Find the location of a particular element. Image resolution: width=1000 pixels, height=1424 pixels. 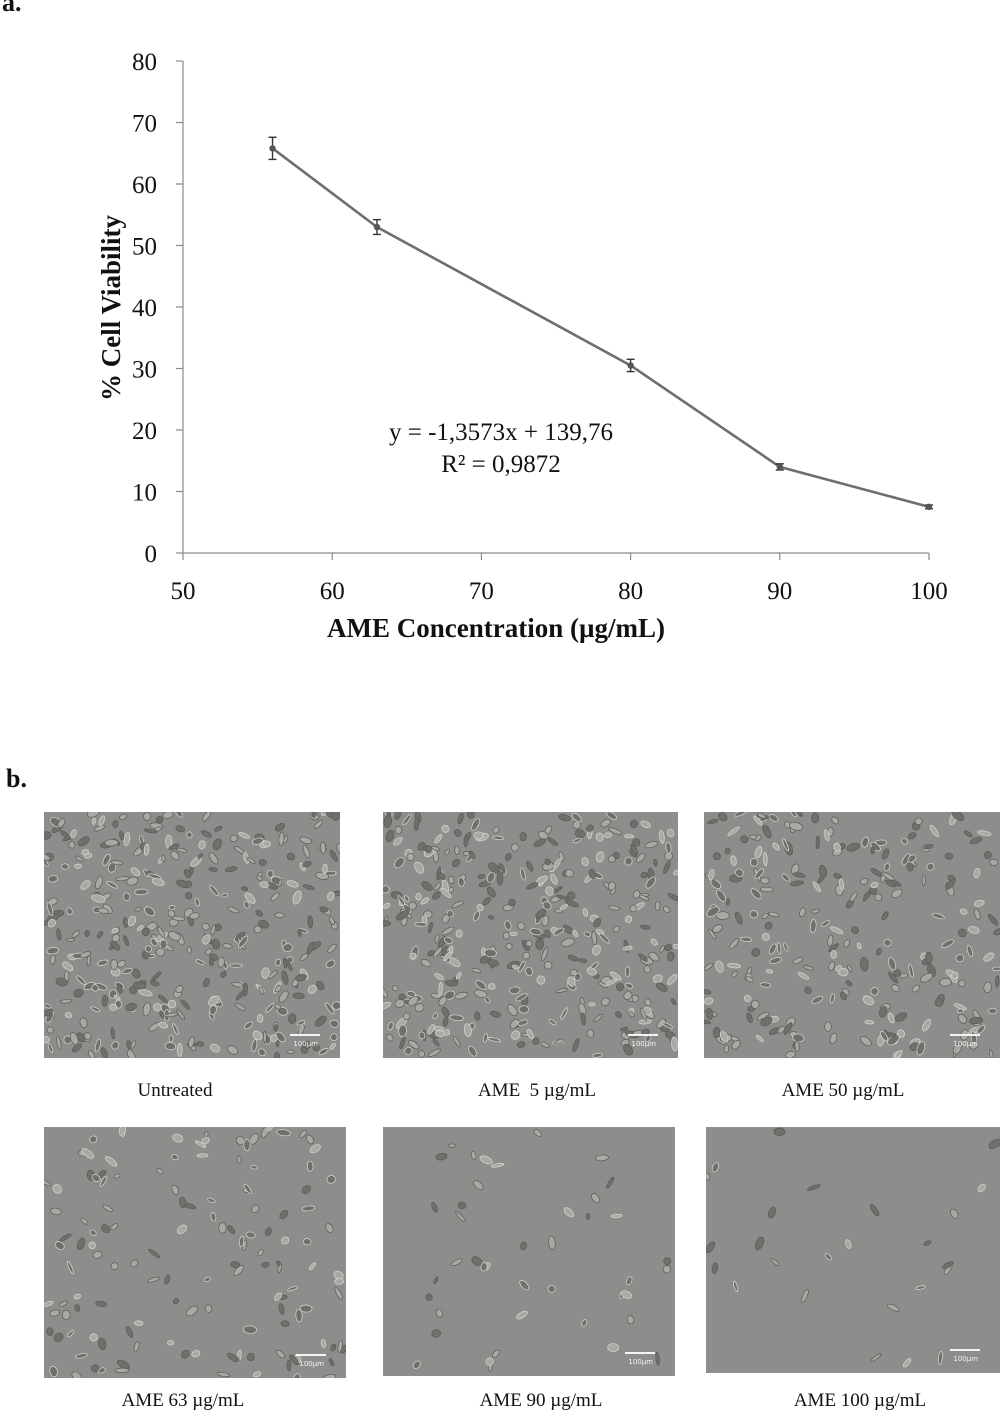

y-tick-label: 30 is located at coordinates (144, 370).